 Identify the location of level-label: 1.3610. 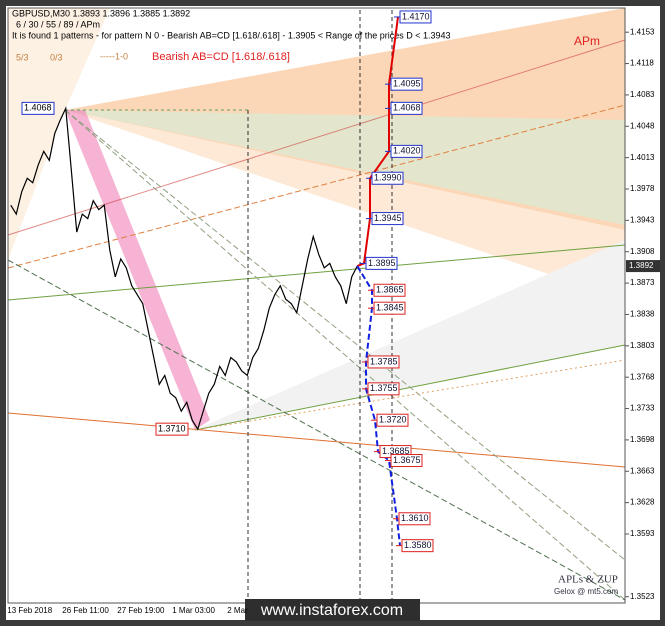
(415, 518).